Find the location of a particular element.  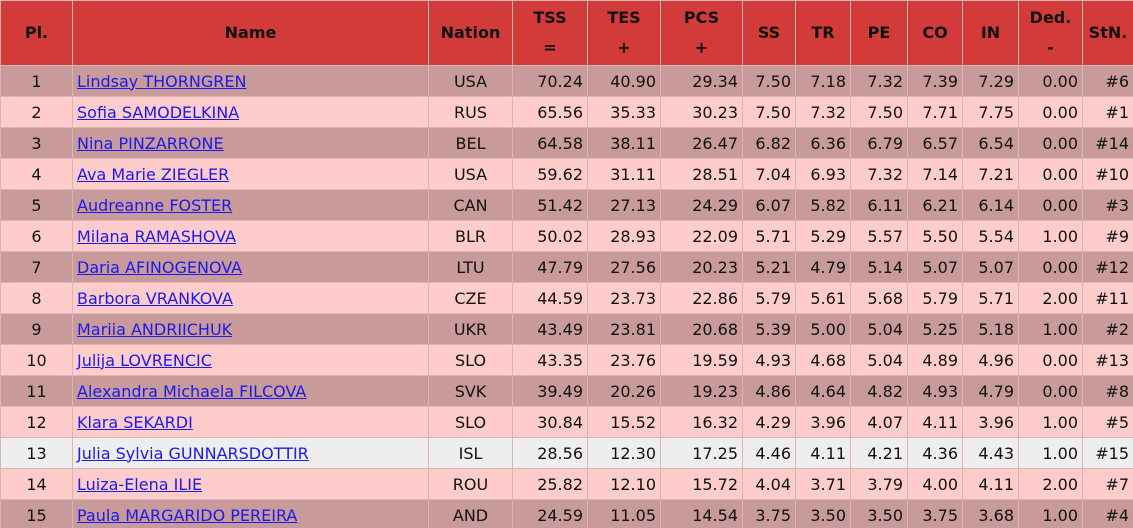

cell: 65.56 is located at coordinates (550, 112).